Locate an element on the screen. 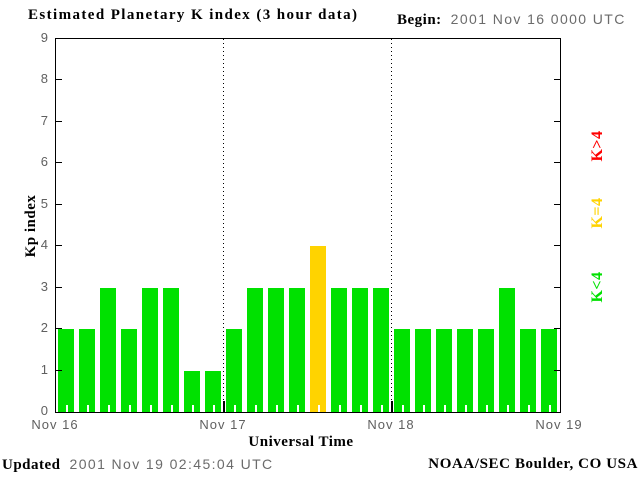 Image resolution: width=640 pixels, height=480 pixels. x-tick-label: Nov 19 is located at coordinates (559, 424).